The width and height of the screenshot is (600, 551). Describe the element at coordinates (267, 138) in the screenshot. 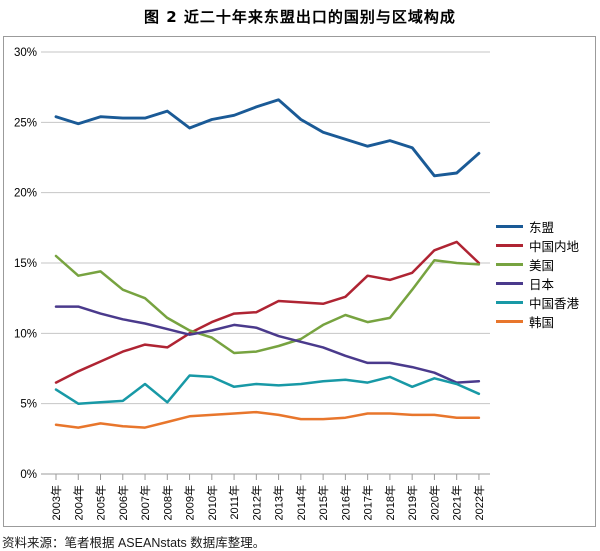

I see `series-line-asean` at that location.